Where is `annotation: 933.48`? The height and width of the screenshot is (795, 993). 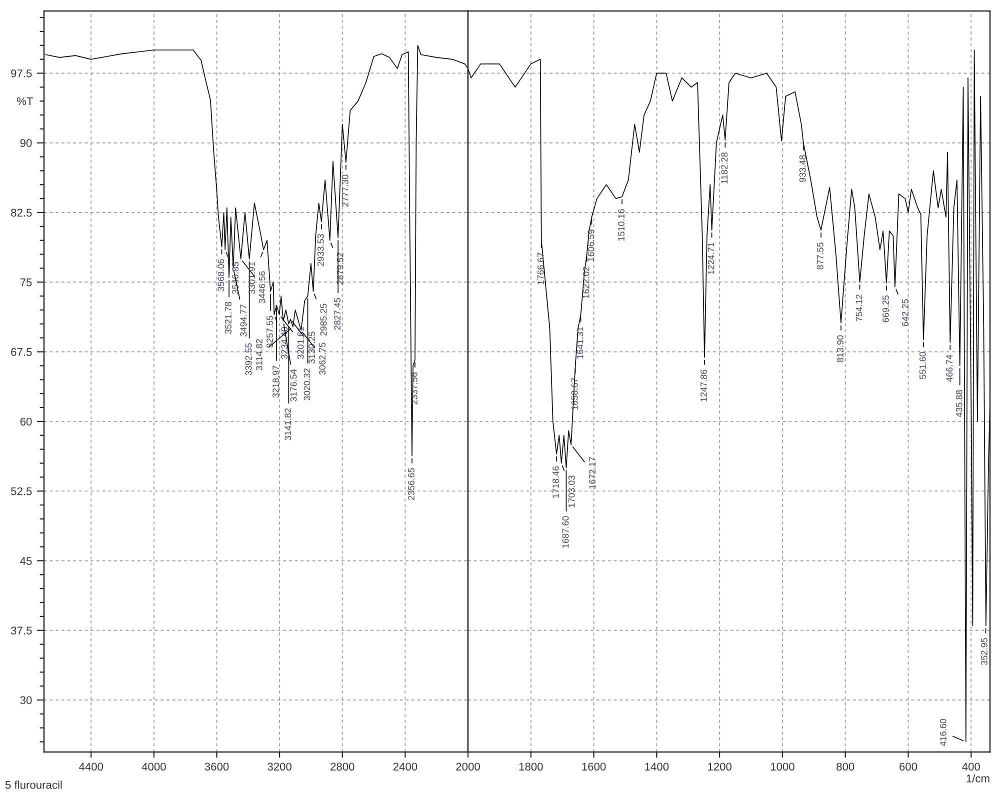 annotation: 933.48 is located at coordinates (802, 168).